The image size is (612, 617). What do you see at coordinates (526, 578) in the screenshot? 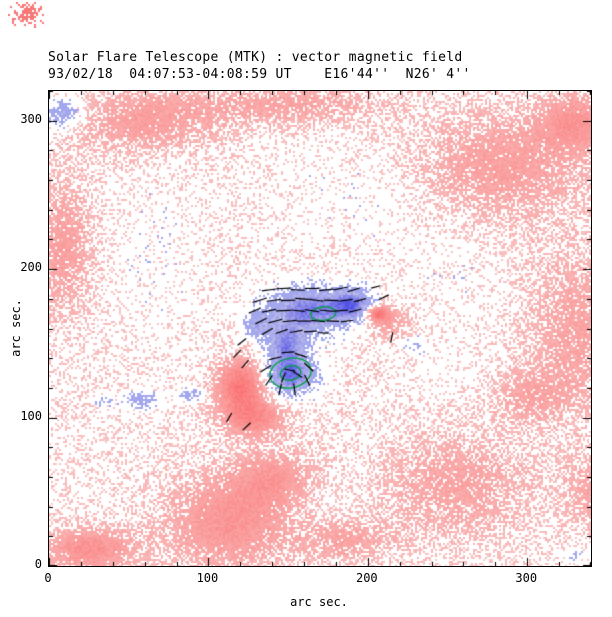
I see `x-tick-label: 300` at bounding box center [526, 578].